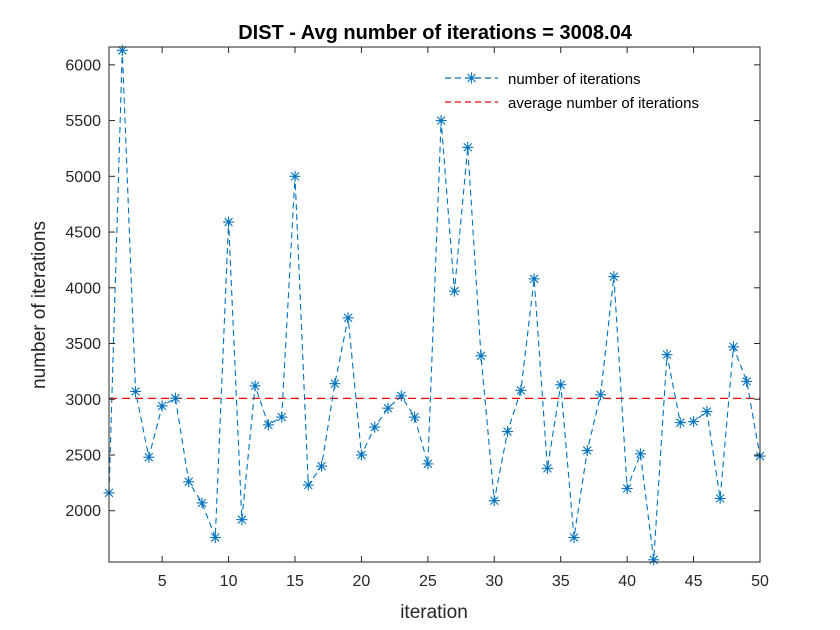  What do you see at coordinates (561, 581) in the screenshot?
I see `x-tick-label: 35` at bounding box center [561, 581].